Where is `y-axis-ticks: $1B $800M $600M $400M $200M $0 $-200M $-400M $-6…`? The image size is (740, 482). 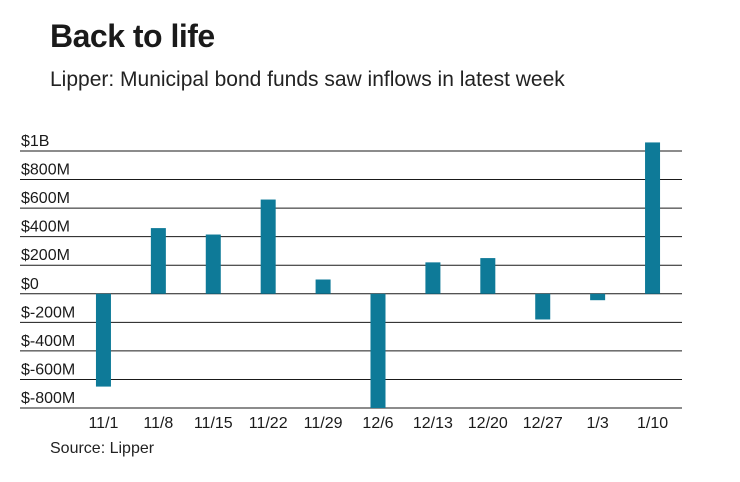
y-axis-ticks: $1B $800M $600M $400M $200M $0 $-200M $-400M $-6… is located at coordinates (48, 270).